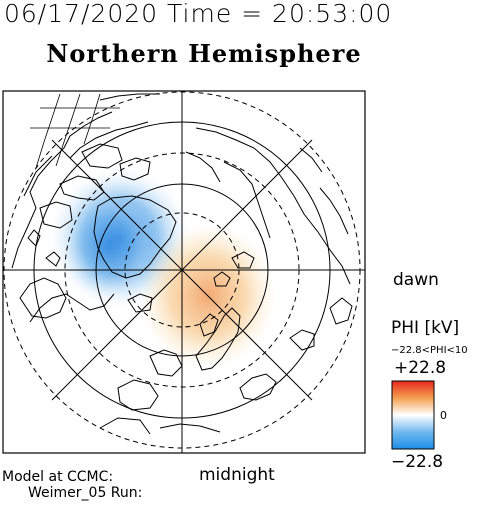 This screenshot has width=484, height=508. Describe the element at coordinates (58, 477) in the screenshot. I see `model-label: Model at CCMC:` at that location.